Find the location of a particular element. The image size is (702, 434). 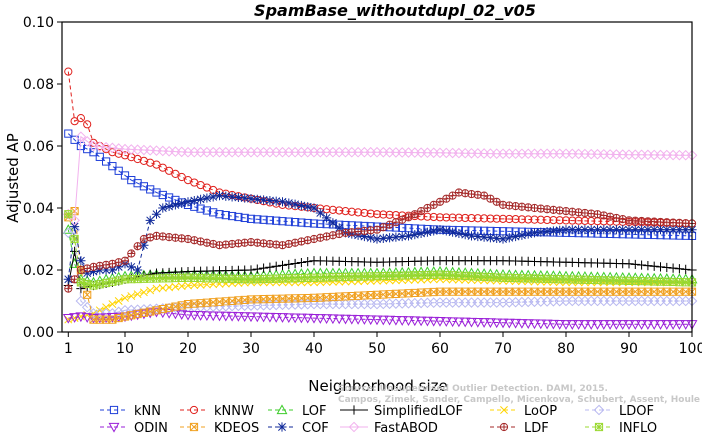

x-tick-label: 50 is located at coordinates (377, 349).